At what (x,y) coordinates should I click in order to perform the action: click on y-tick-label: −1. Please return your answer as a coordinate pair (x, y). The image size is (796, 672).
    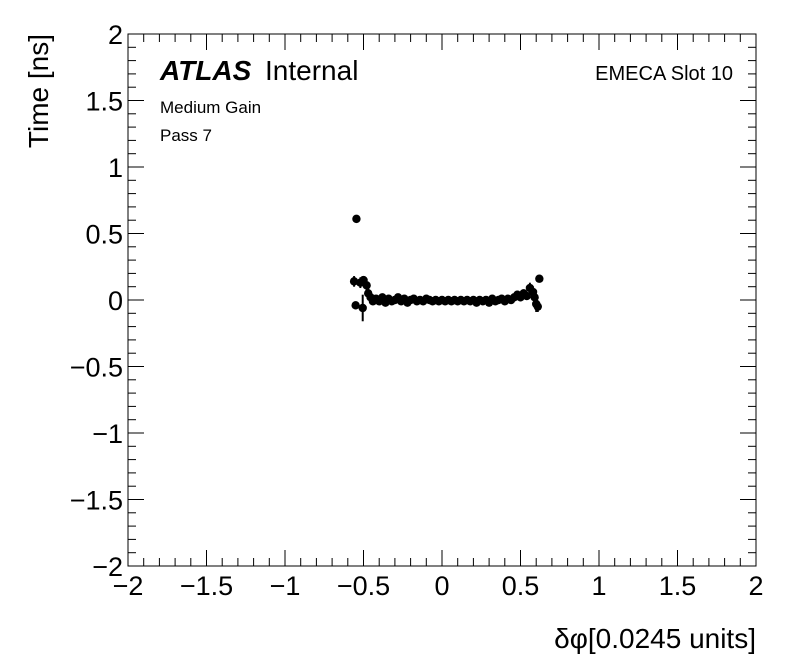
    Looking at the image, I should click on (107, 434).